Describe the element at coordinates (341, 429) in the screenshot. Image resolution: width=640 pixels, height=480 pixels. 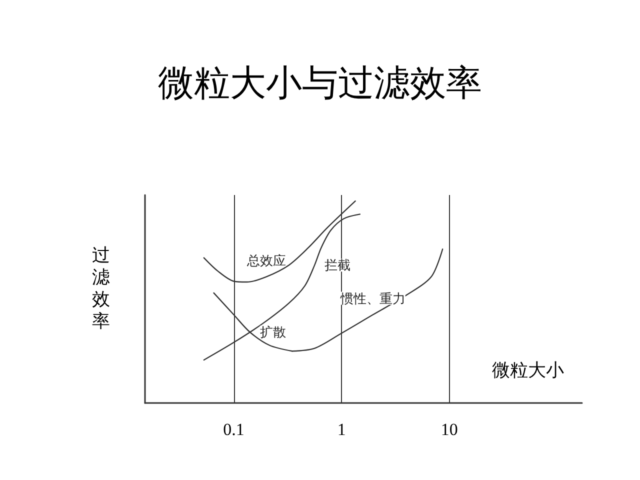
I see `x-tick-label: 1` at that location.